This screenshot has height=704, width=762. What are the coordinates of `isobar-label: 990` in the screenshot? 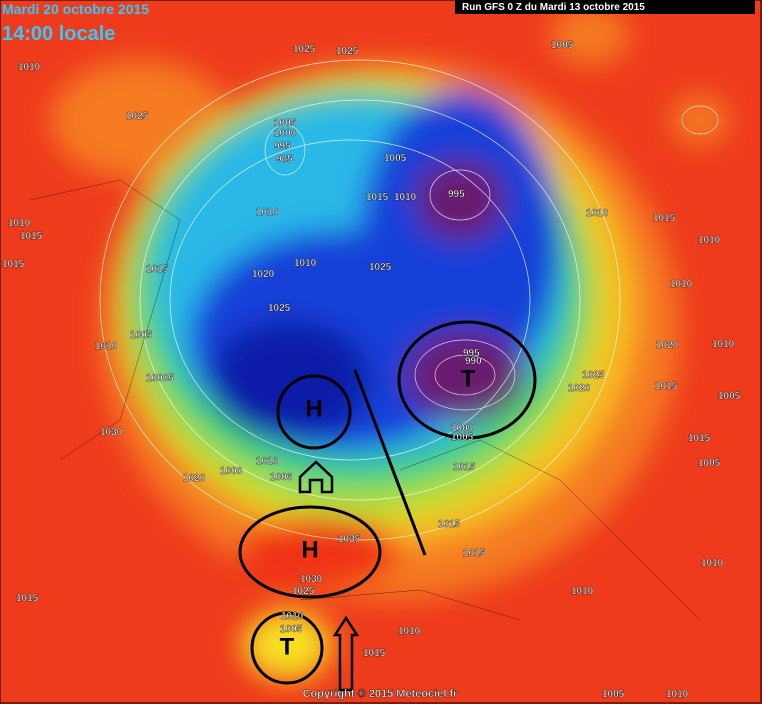 It's located at (473, 361).